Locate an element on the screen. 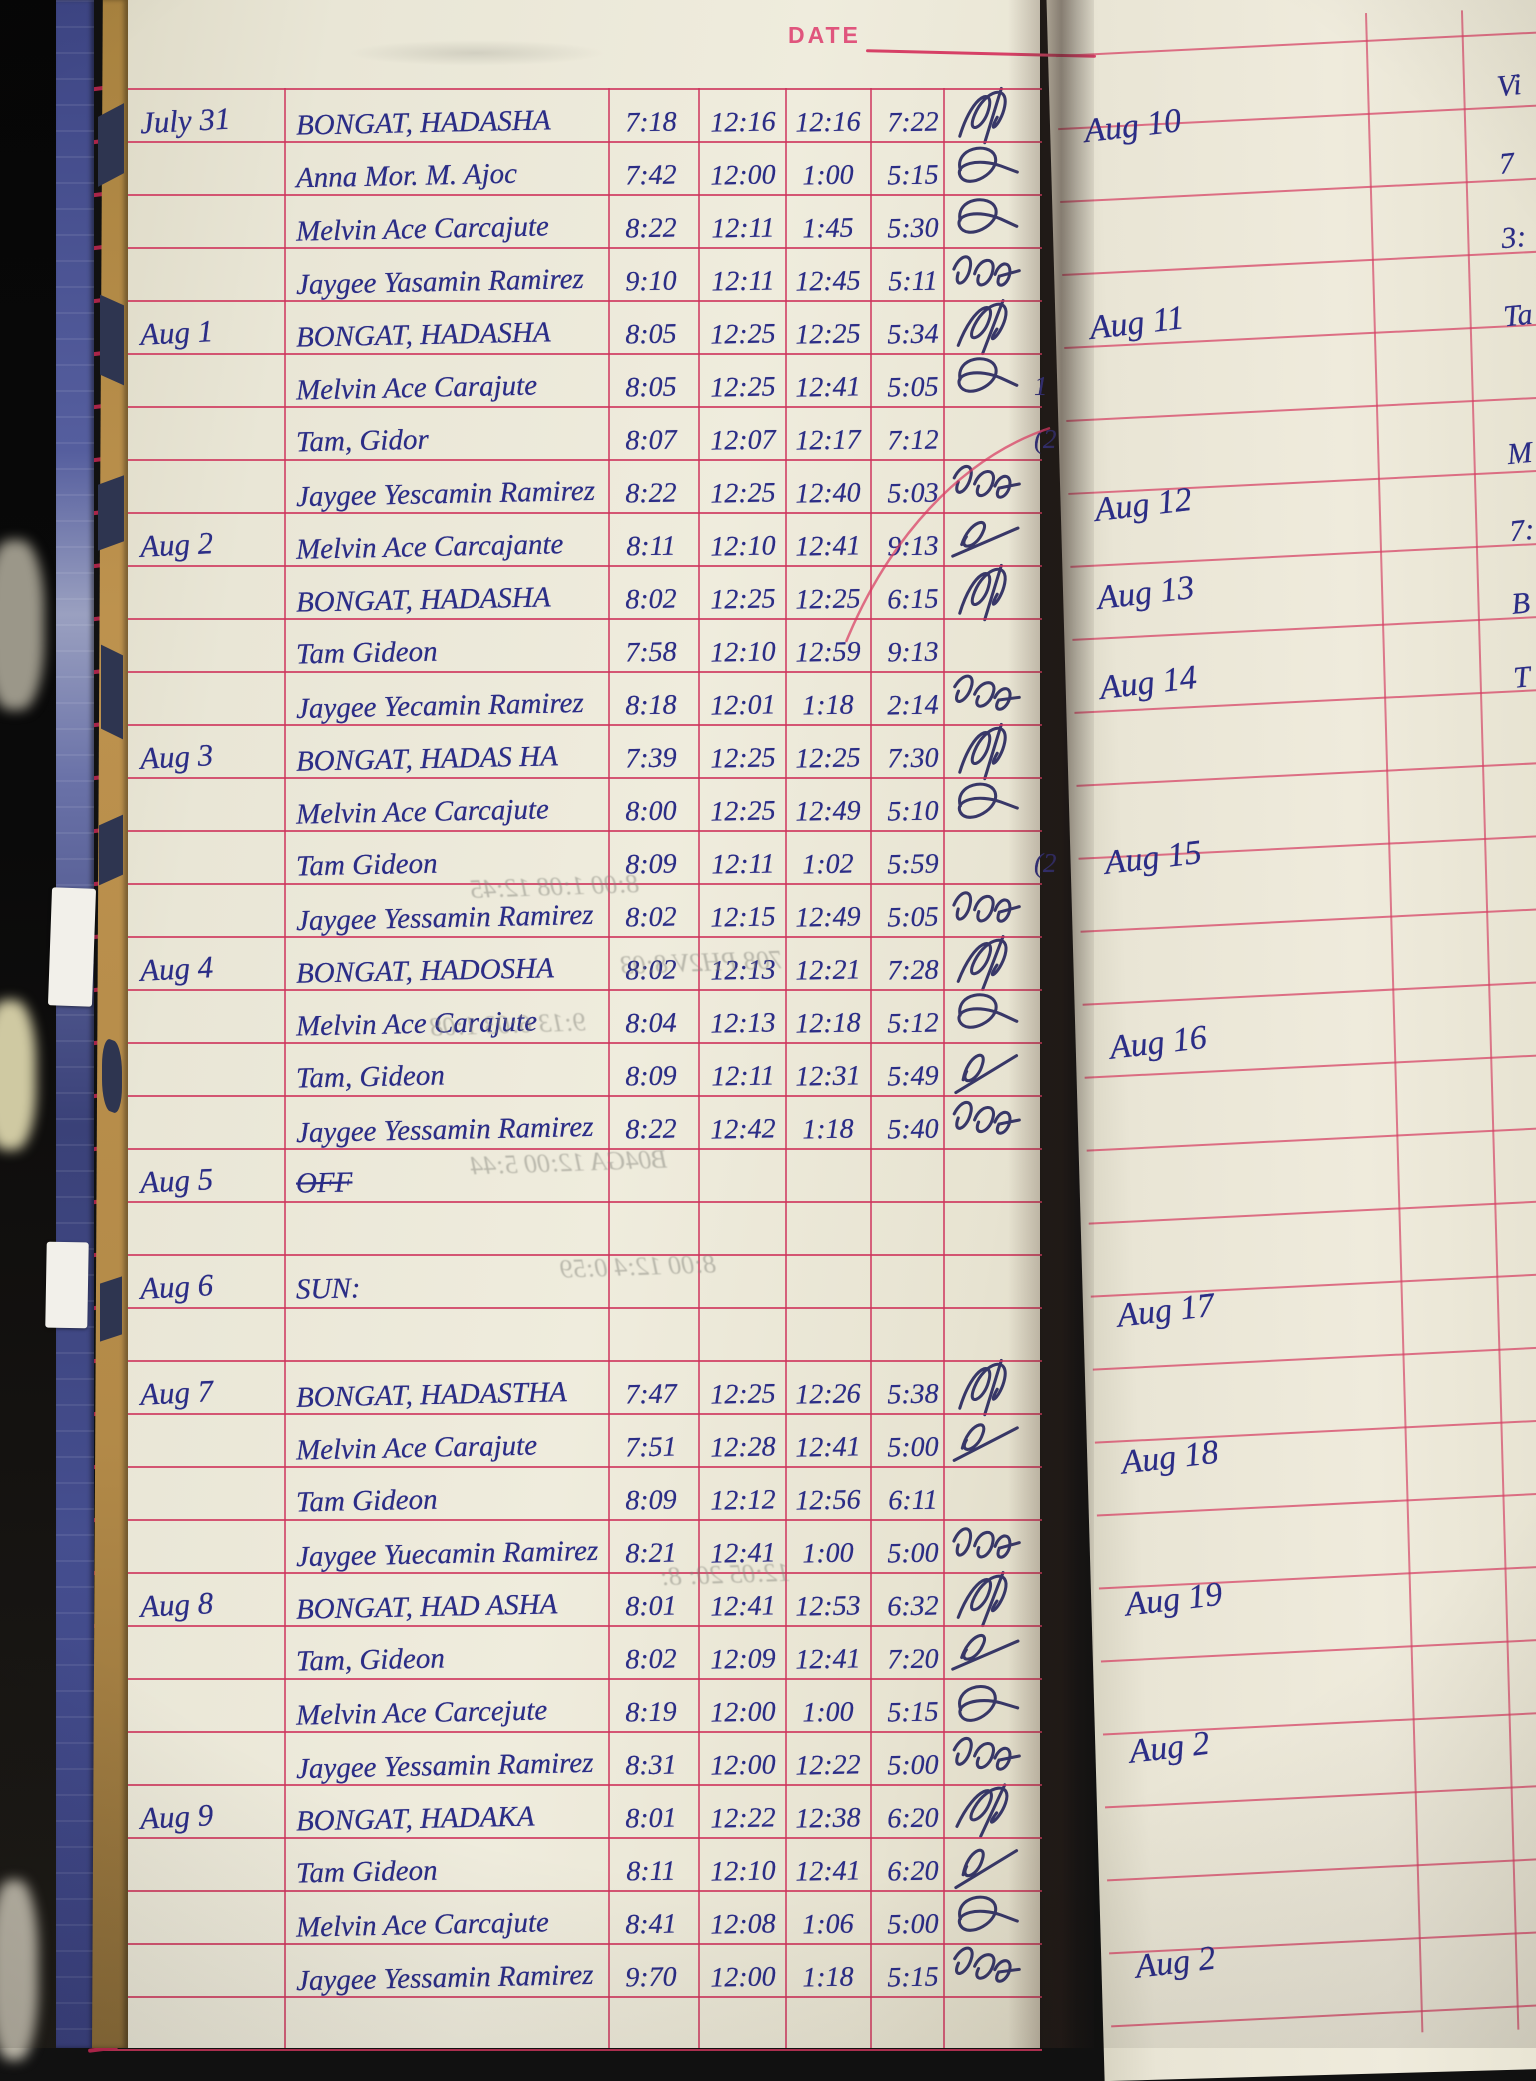 This screenshot has width=1536, height=2081. name-cell: BONGAT, HADASHA is located at coordinates (423, 600).